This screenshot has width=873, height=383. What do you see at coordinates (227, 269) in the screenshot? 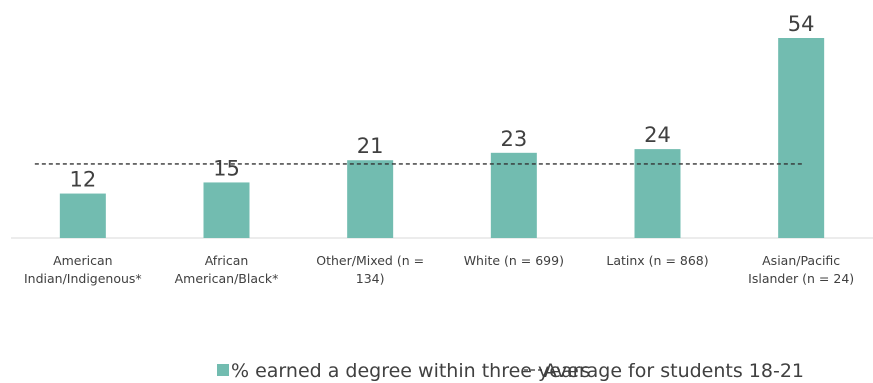
I see `category-label-1: African American/Black*` at bounding box center [227, 269].